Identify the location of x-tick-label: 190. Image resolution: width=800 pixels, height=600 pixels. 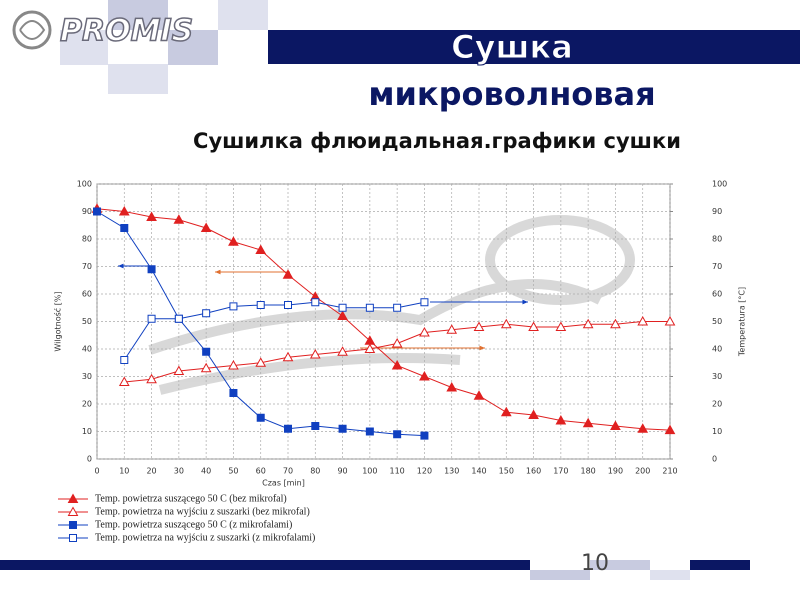
(615, 471).